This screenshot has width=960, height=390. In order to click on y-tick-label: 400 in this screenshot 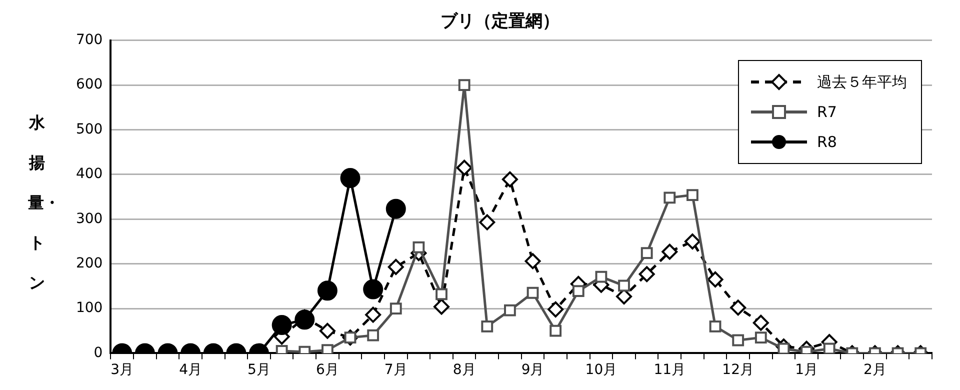, I will do `click(89, 174)`.